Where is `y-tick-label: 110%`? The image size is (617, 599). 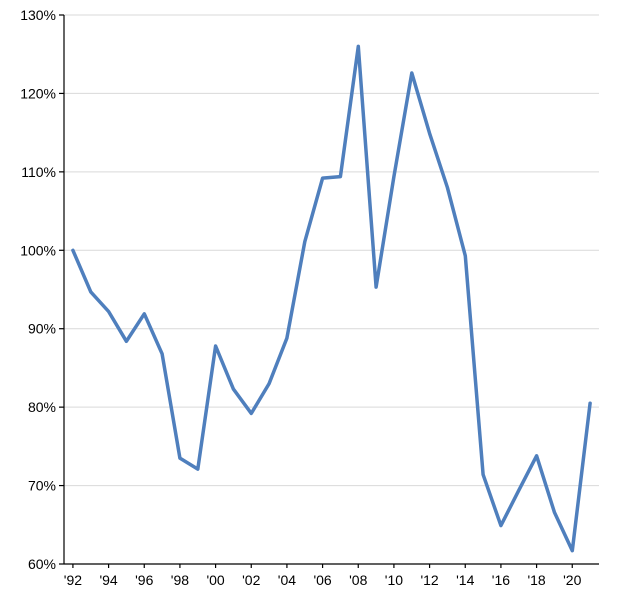 y-tick-label: 110% is located at coordinates (38, 172).